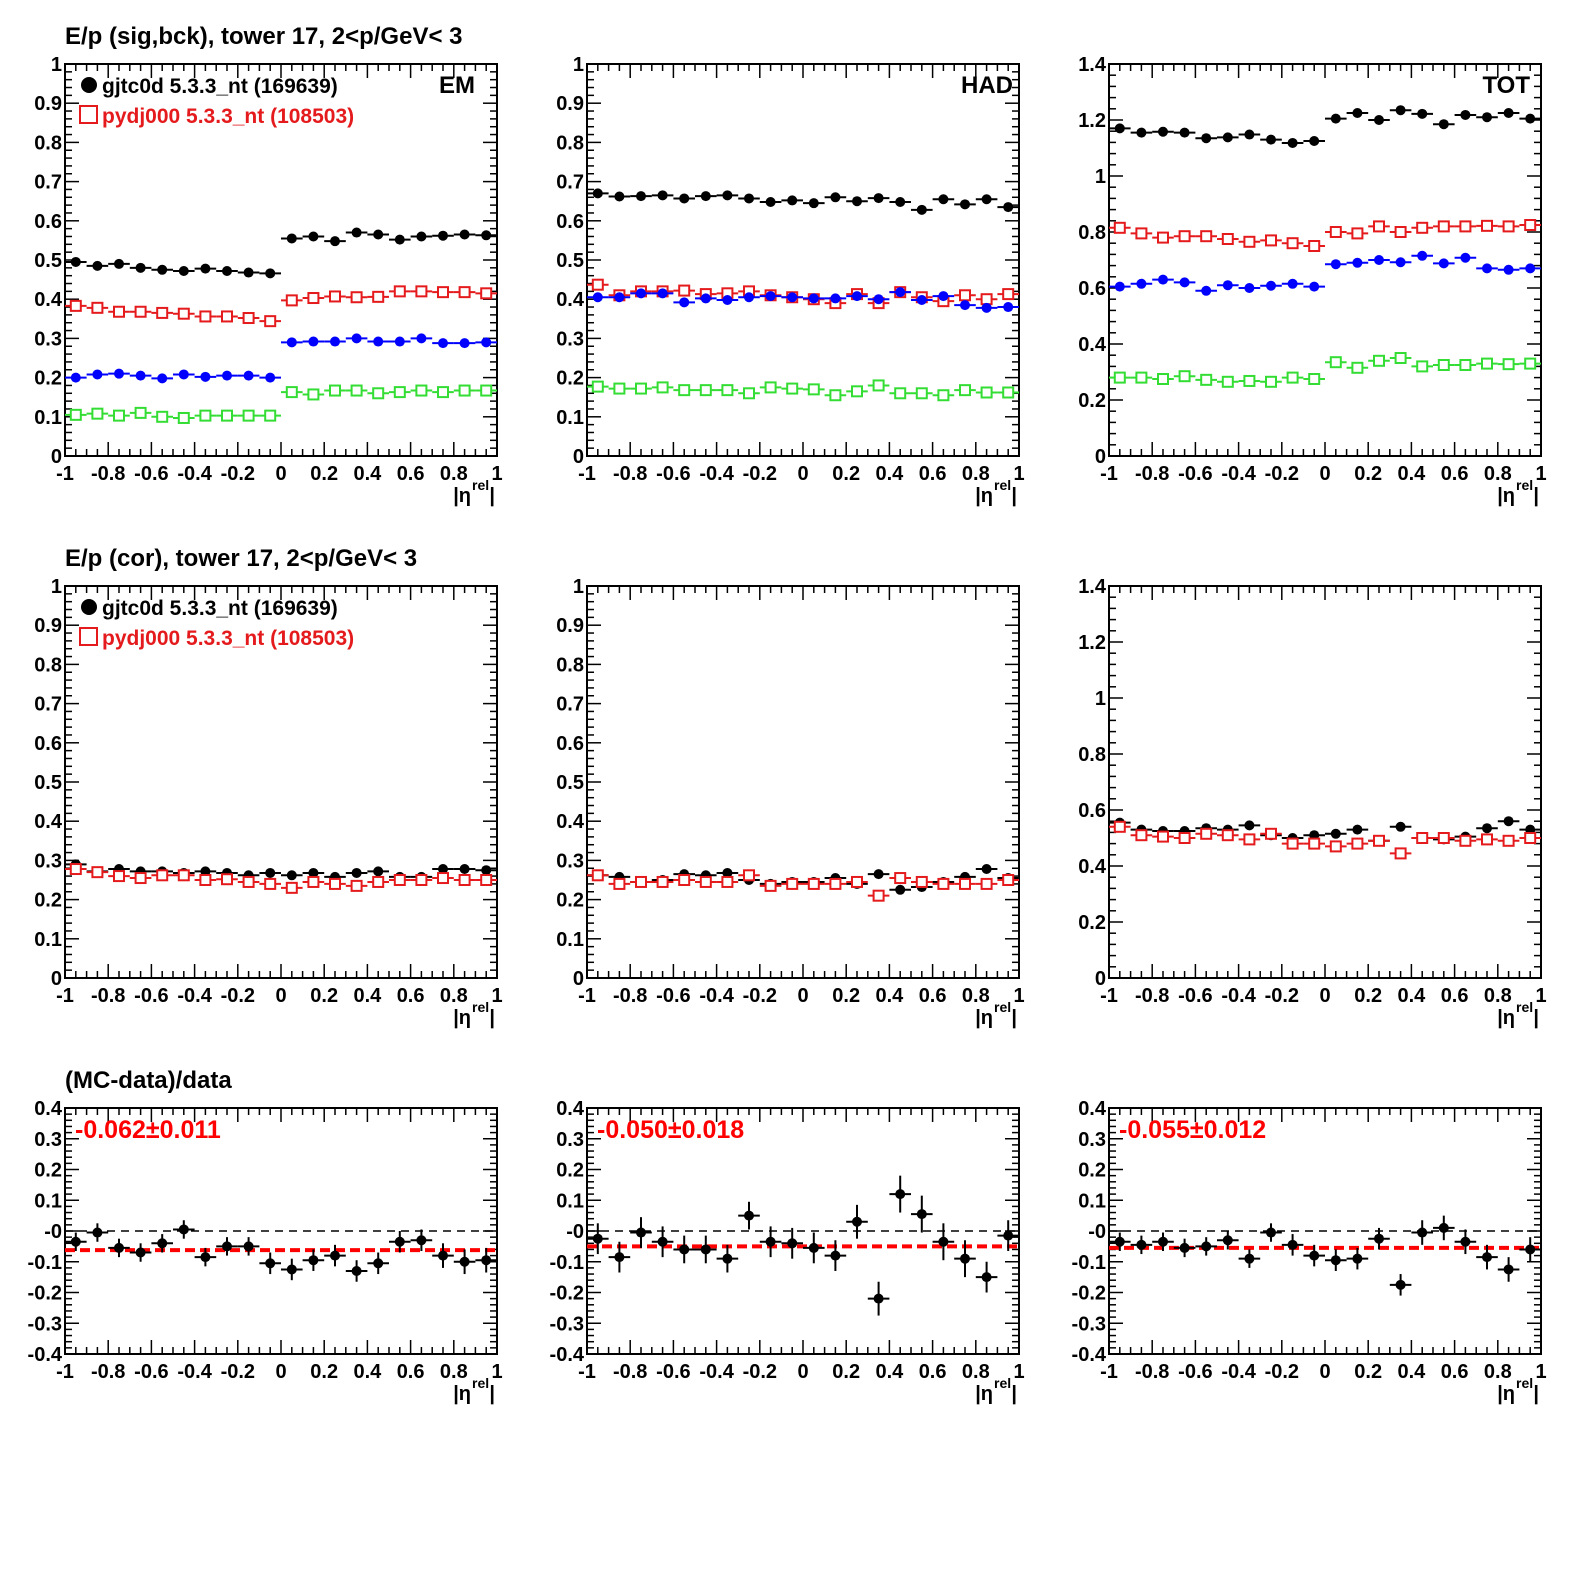 Image resolution: width=1575 pixels, height=1575 pixels. Describe the element at coordinates (45, 1263) in the screenshot. I see `y-tick-label: -0.1` at that location.